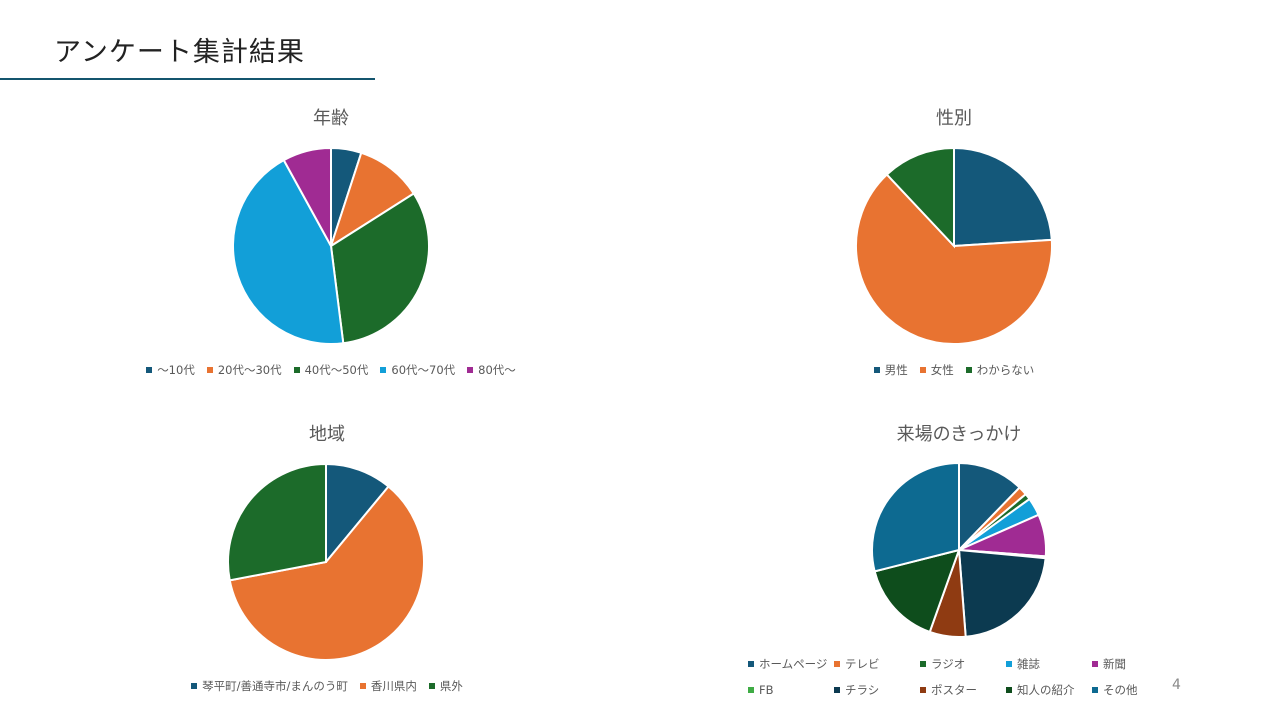  I want to click on legend: 男性 女性 わからない, so click(954, 370).